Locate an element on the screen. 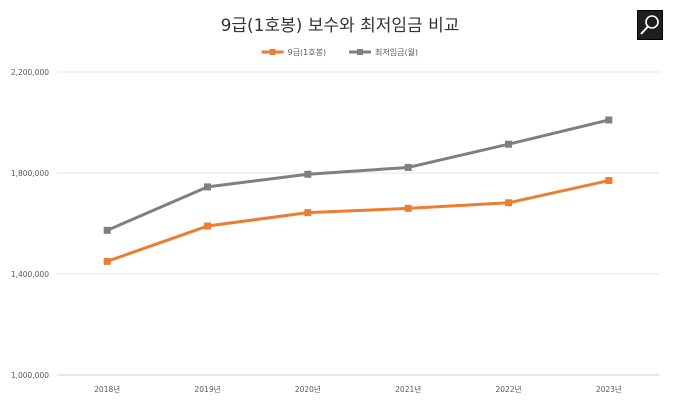 This screenshot has width=679, height=409. y-tick-label: 1,000,000 is located at coordinates (30, 375).